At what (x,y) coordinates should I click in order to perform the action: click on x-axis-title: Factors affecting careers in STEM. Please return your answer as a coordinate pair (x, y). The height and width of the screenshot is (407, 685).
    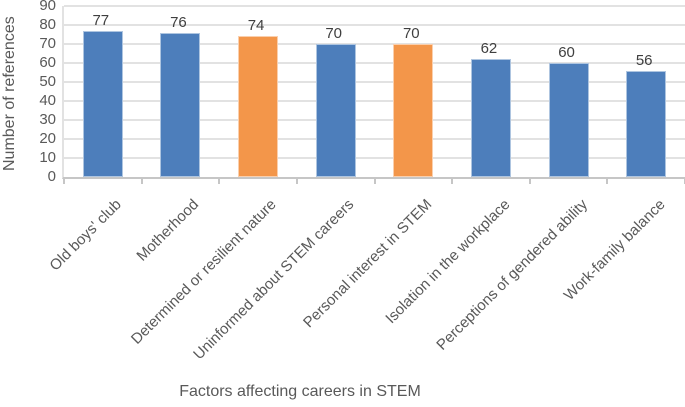
    Looking at the image, I should click on (300, 391).